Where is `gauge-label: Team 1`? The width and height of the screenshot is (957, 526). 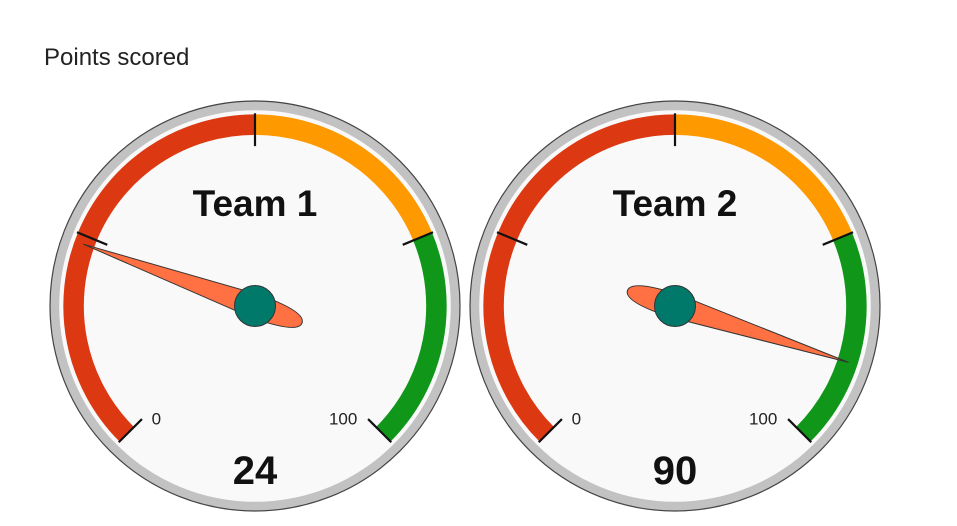 gauge-label: Team 1 is located at coordinates (255, 203).